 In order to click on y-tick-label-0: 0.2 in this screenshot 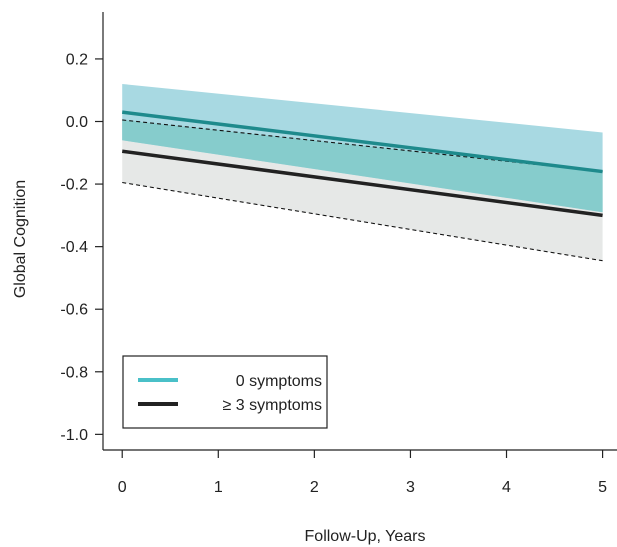, I will do `click(77, 59)`.